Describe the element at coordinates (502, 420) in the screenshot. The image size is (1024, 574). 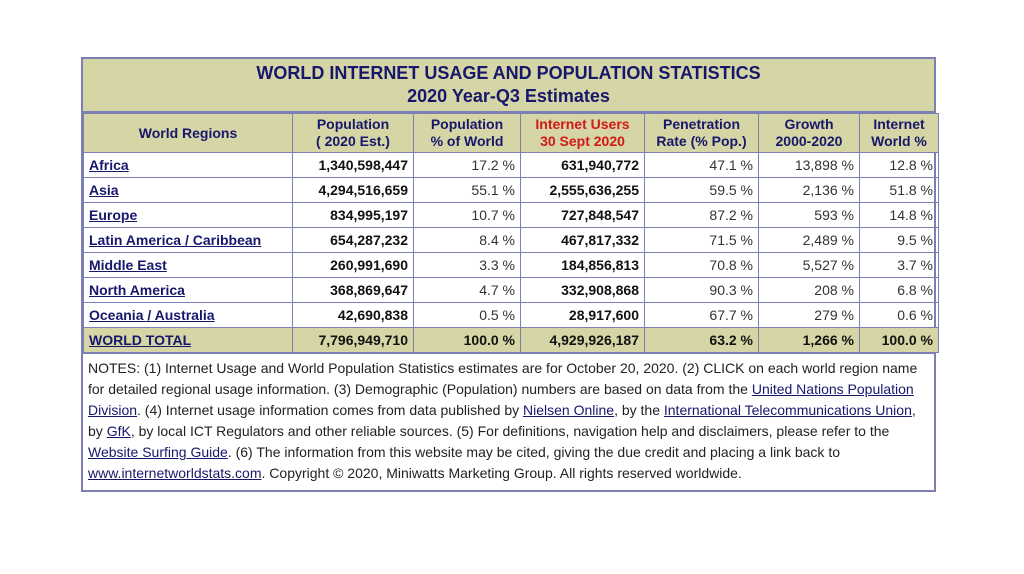
I see `notes-text-4: , by` at that location.